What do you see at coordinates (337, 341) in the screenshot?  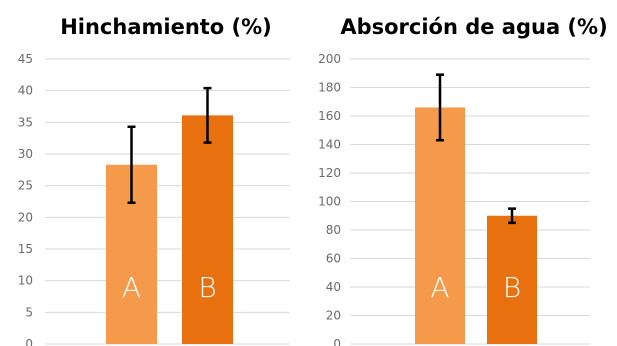 I see `absorption-y-tick-label: 0` at bounding box center [337, 341].